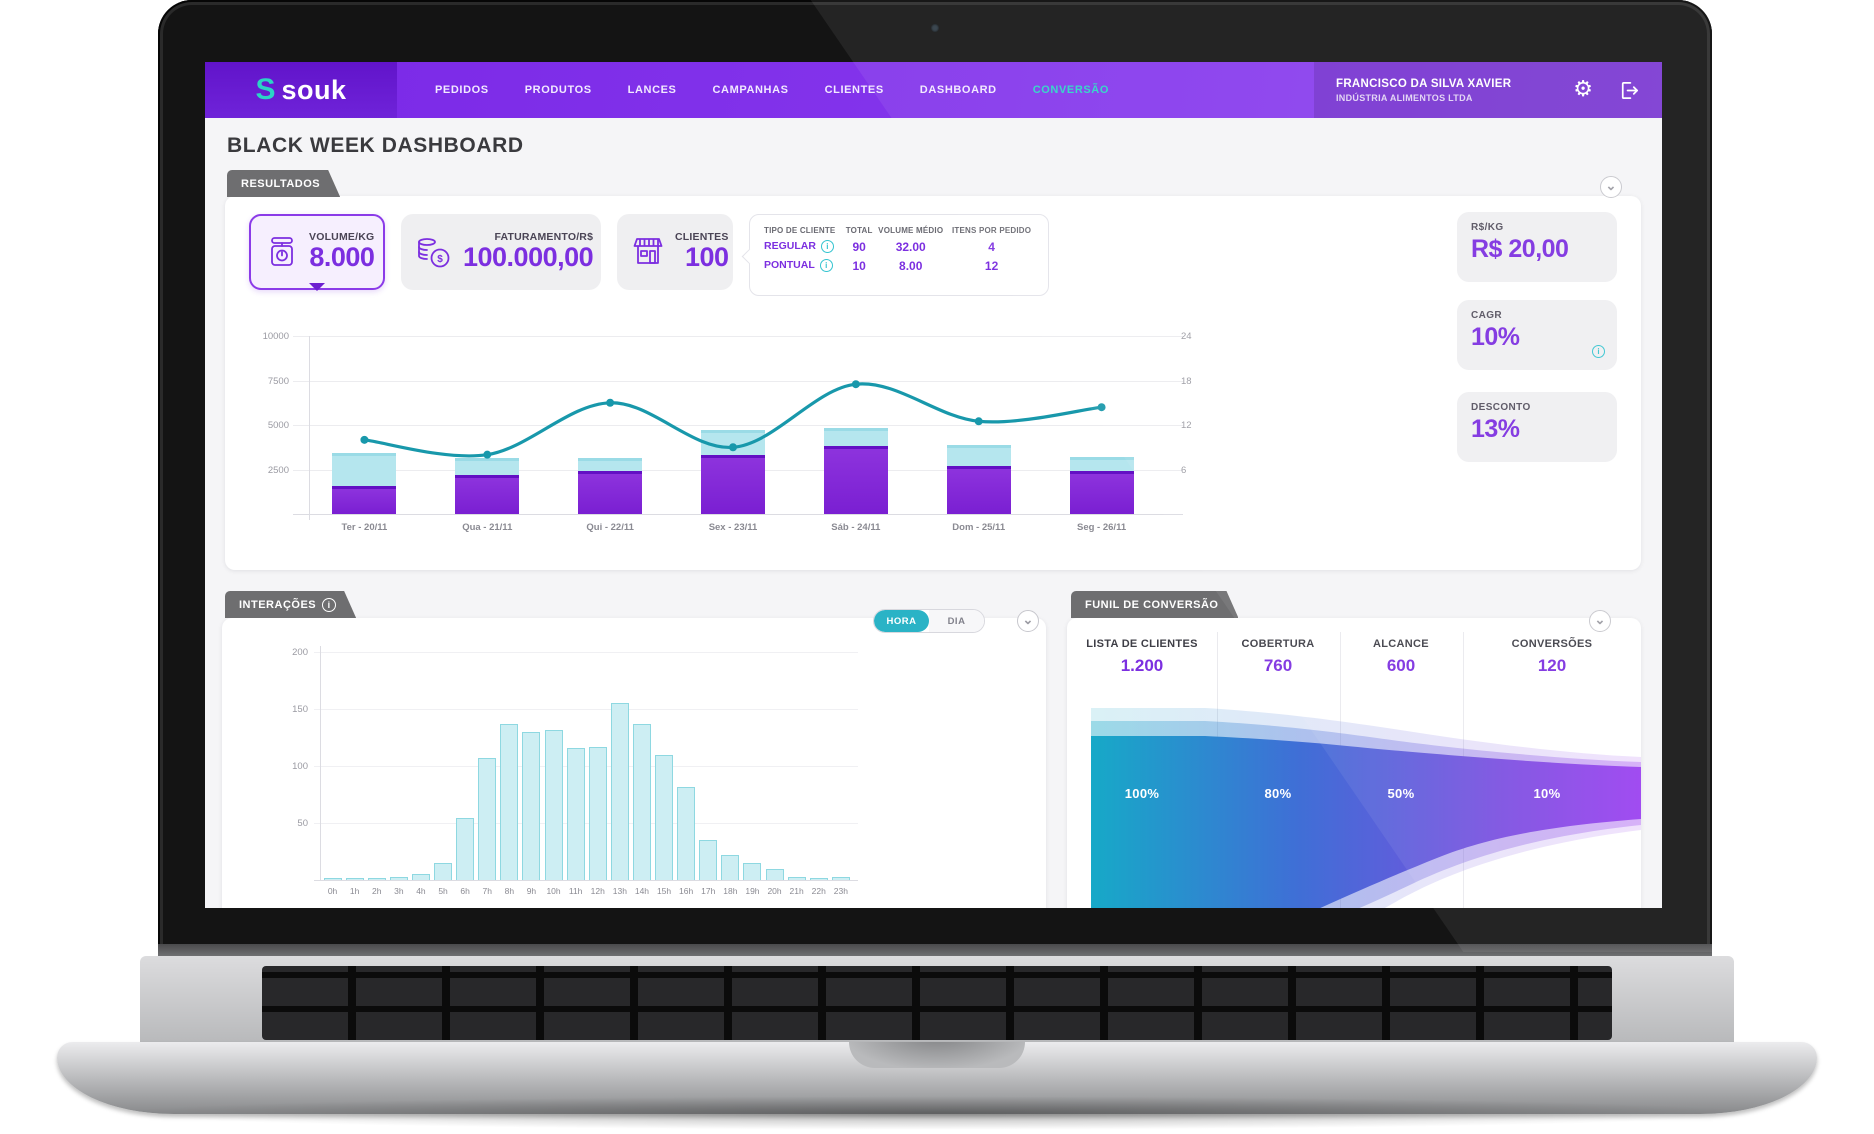 The image size is (1874, 1134). What do you see at coordinates (1404, 97) in the screenshot?
I see `user-company: INDÚSTRIA ALIMENTOS LTDA` at bounding box center [1404, 97].